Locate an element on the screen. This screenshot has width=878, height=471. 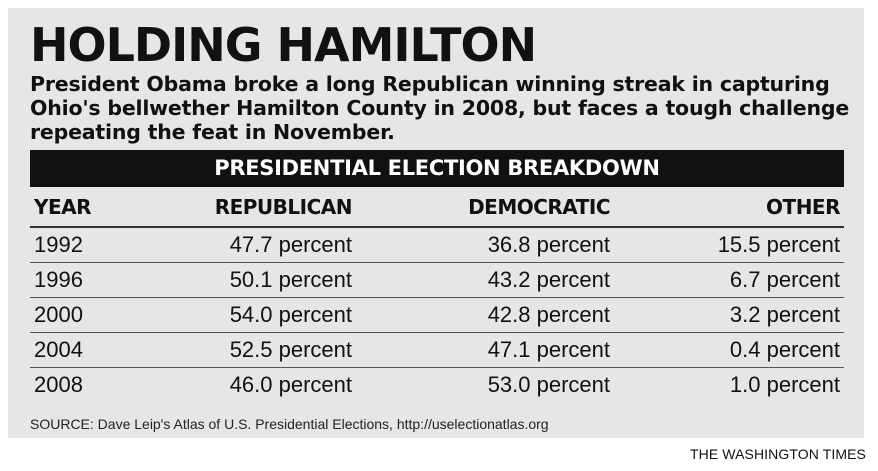
cell-year: 2000 is located at coordinates (89, 315).